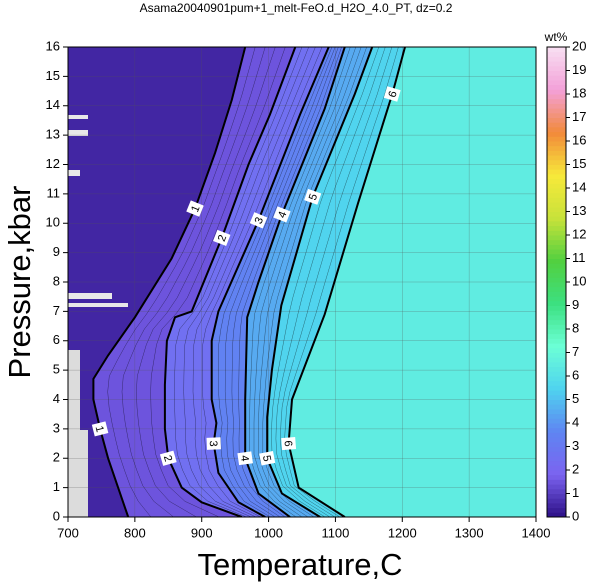 The width and height of the screenshot is (593, 587). Describe the element at coordinates (575, 398) in the screenshot. I see `colorbar-tick-label: 5` at that location.